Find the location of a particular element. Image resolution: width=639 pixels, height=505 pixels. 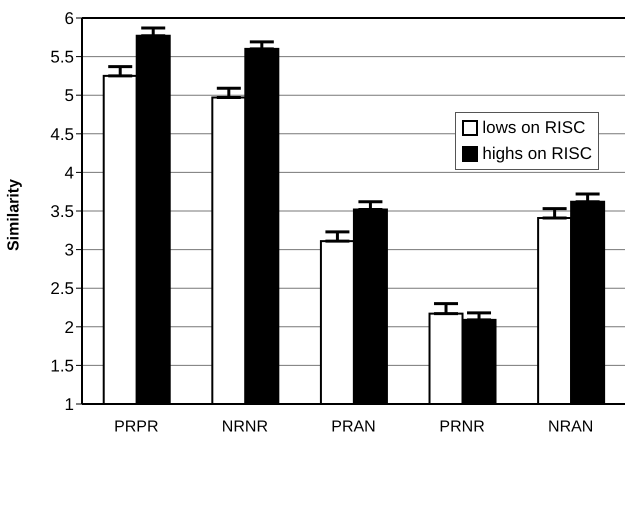

y-tick-label: 4 is located at coordinates (69, 172).